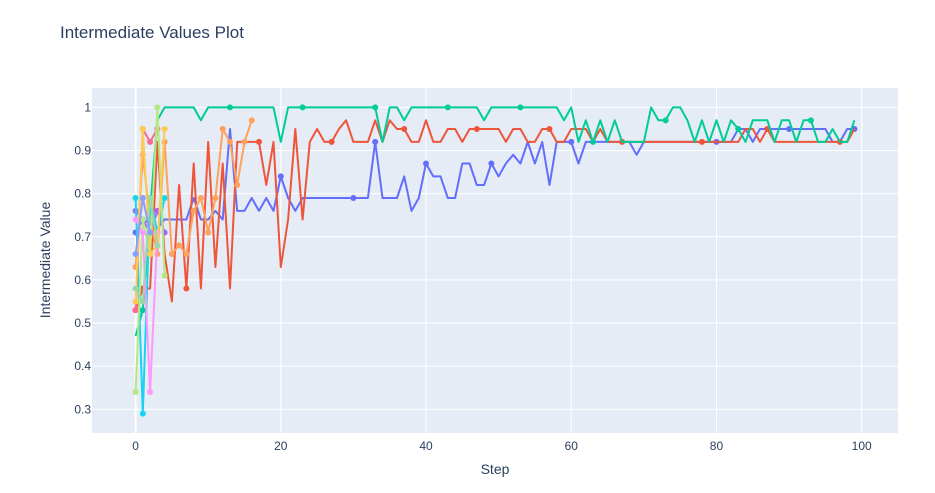  What do you see at coordinates (82, 194) in the screenshot?
I see `y-tick-label: 0.8` at bounding box center [82, 194].